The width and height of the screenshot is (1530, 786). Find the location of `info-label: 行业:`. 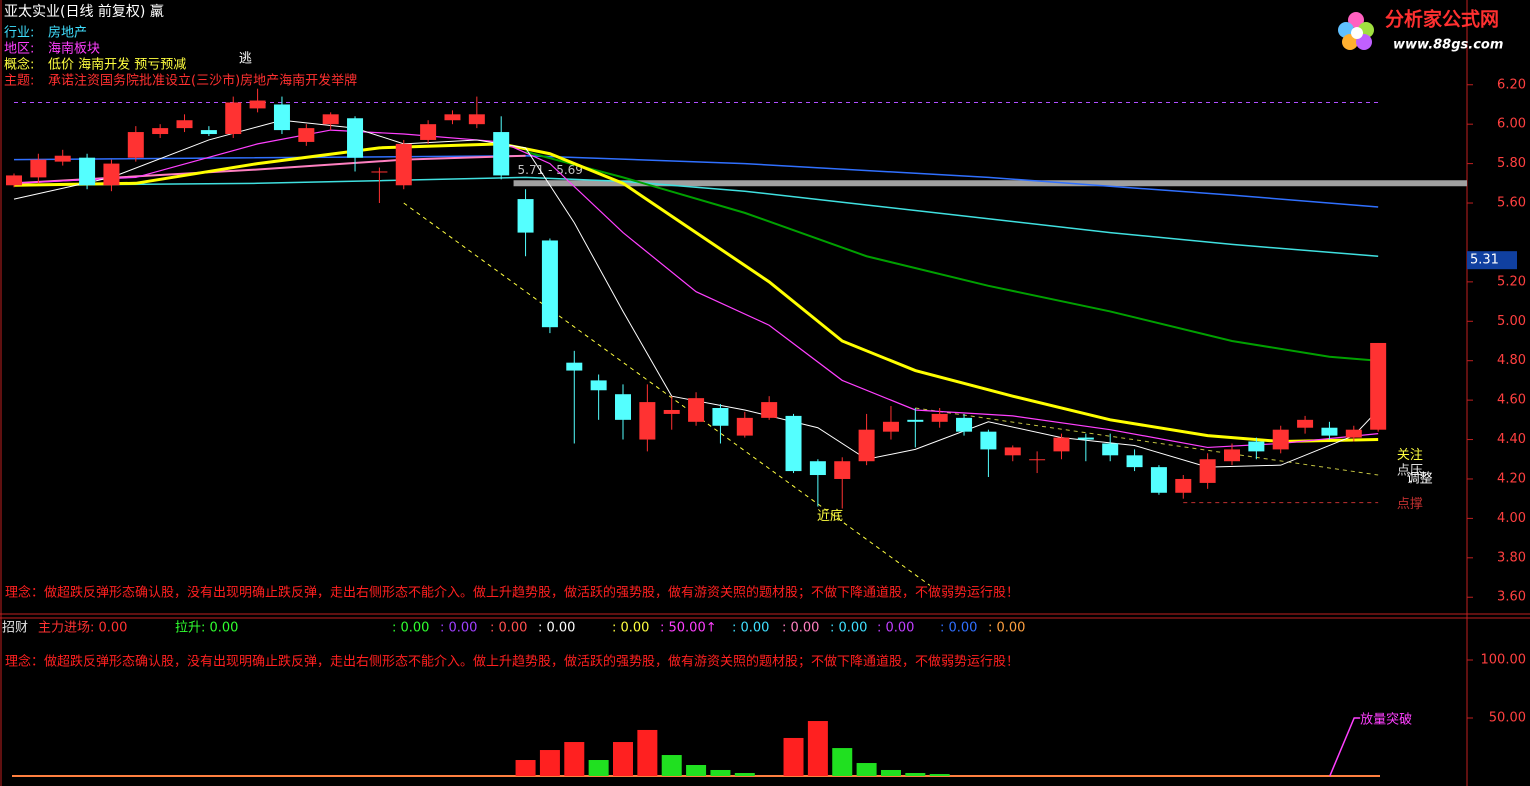

info-label: 行业: is located at coordinates (19, 33).